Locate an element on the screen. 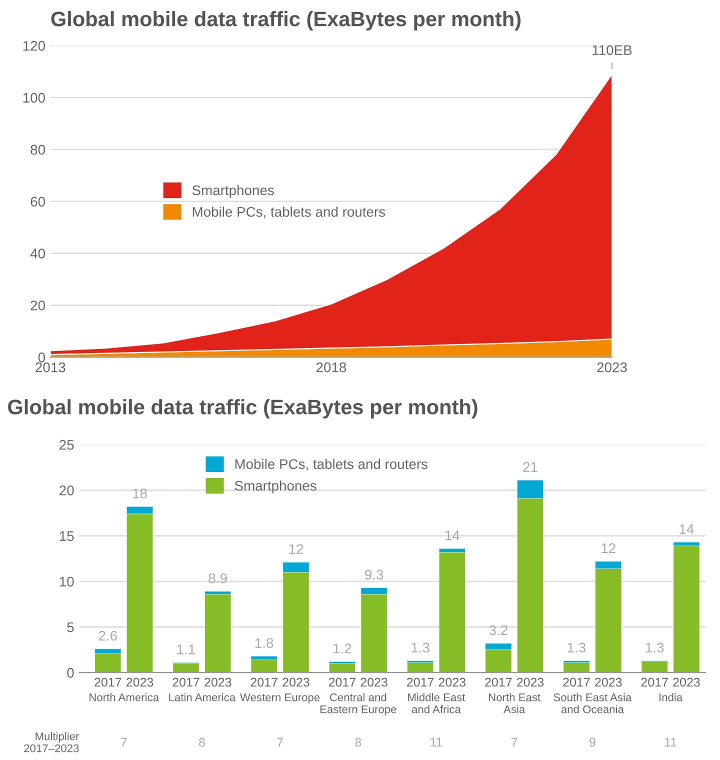 This screenshot has width=720, height=760. total-label: 1.2 is located at coordinates (343, 649).